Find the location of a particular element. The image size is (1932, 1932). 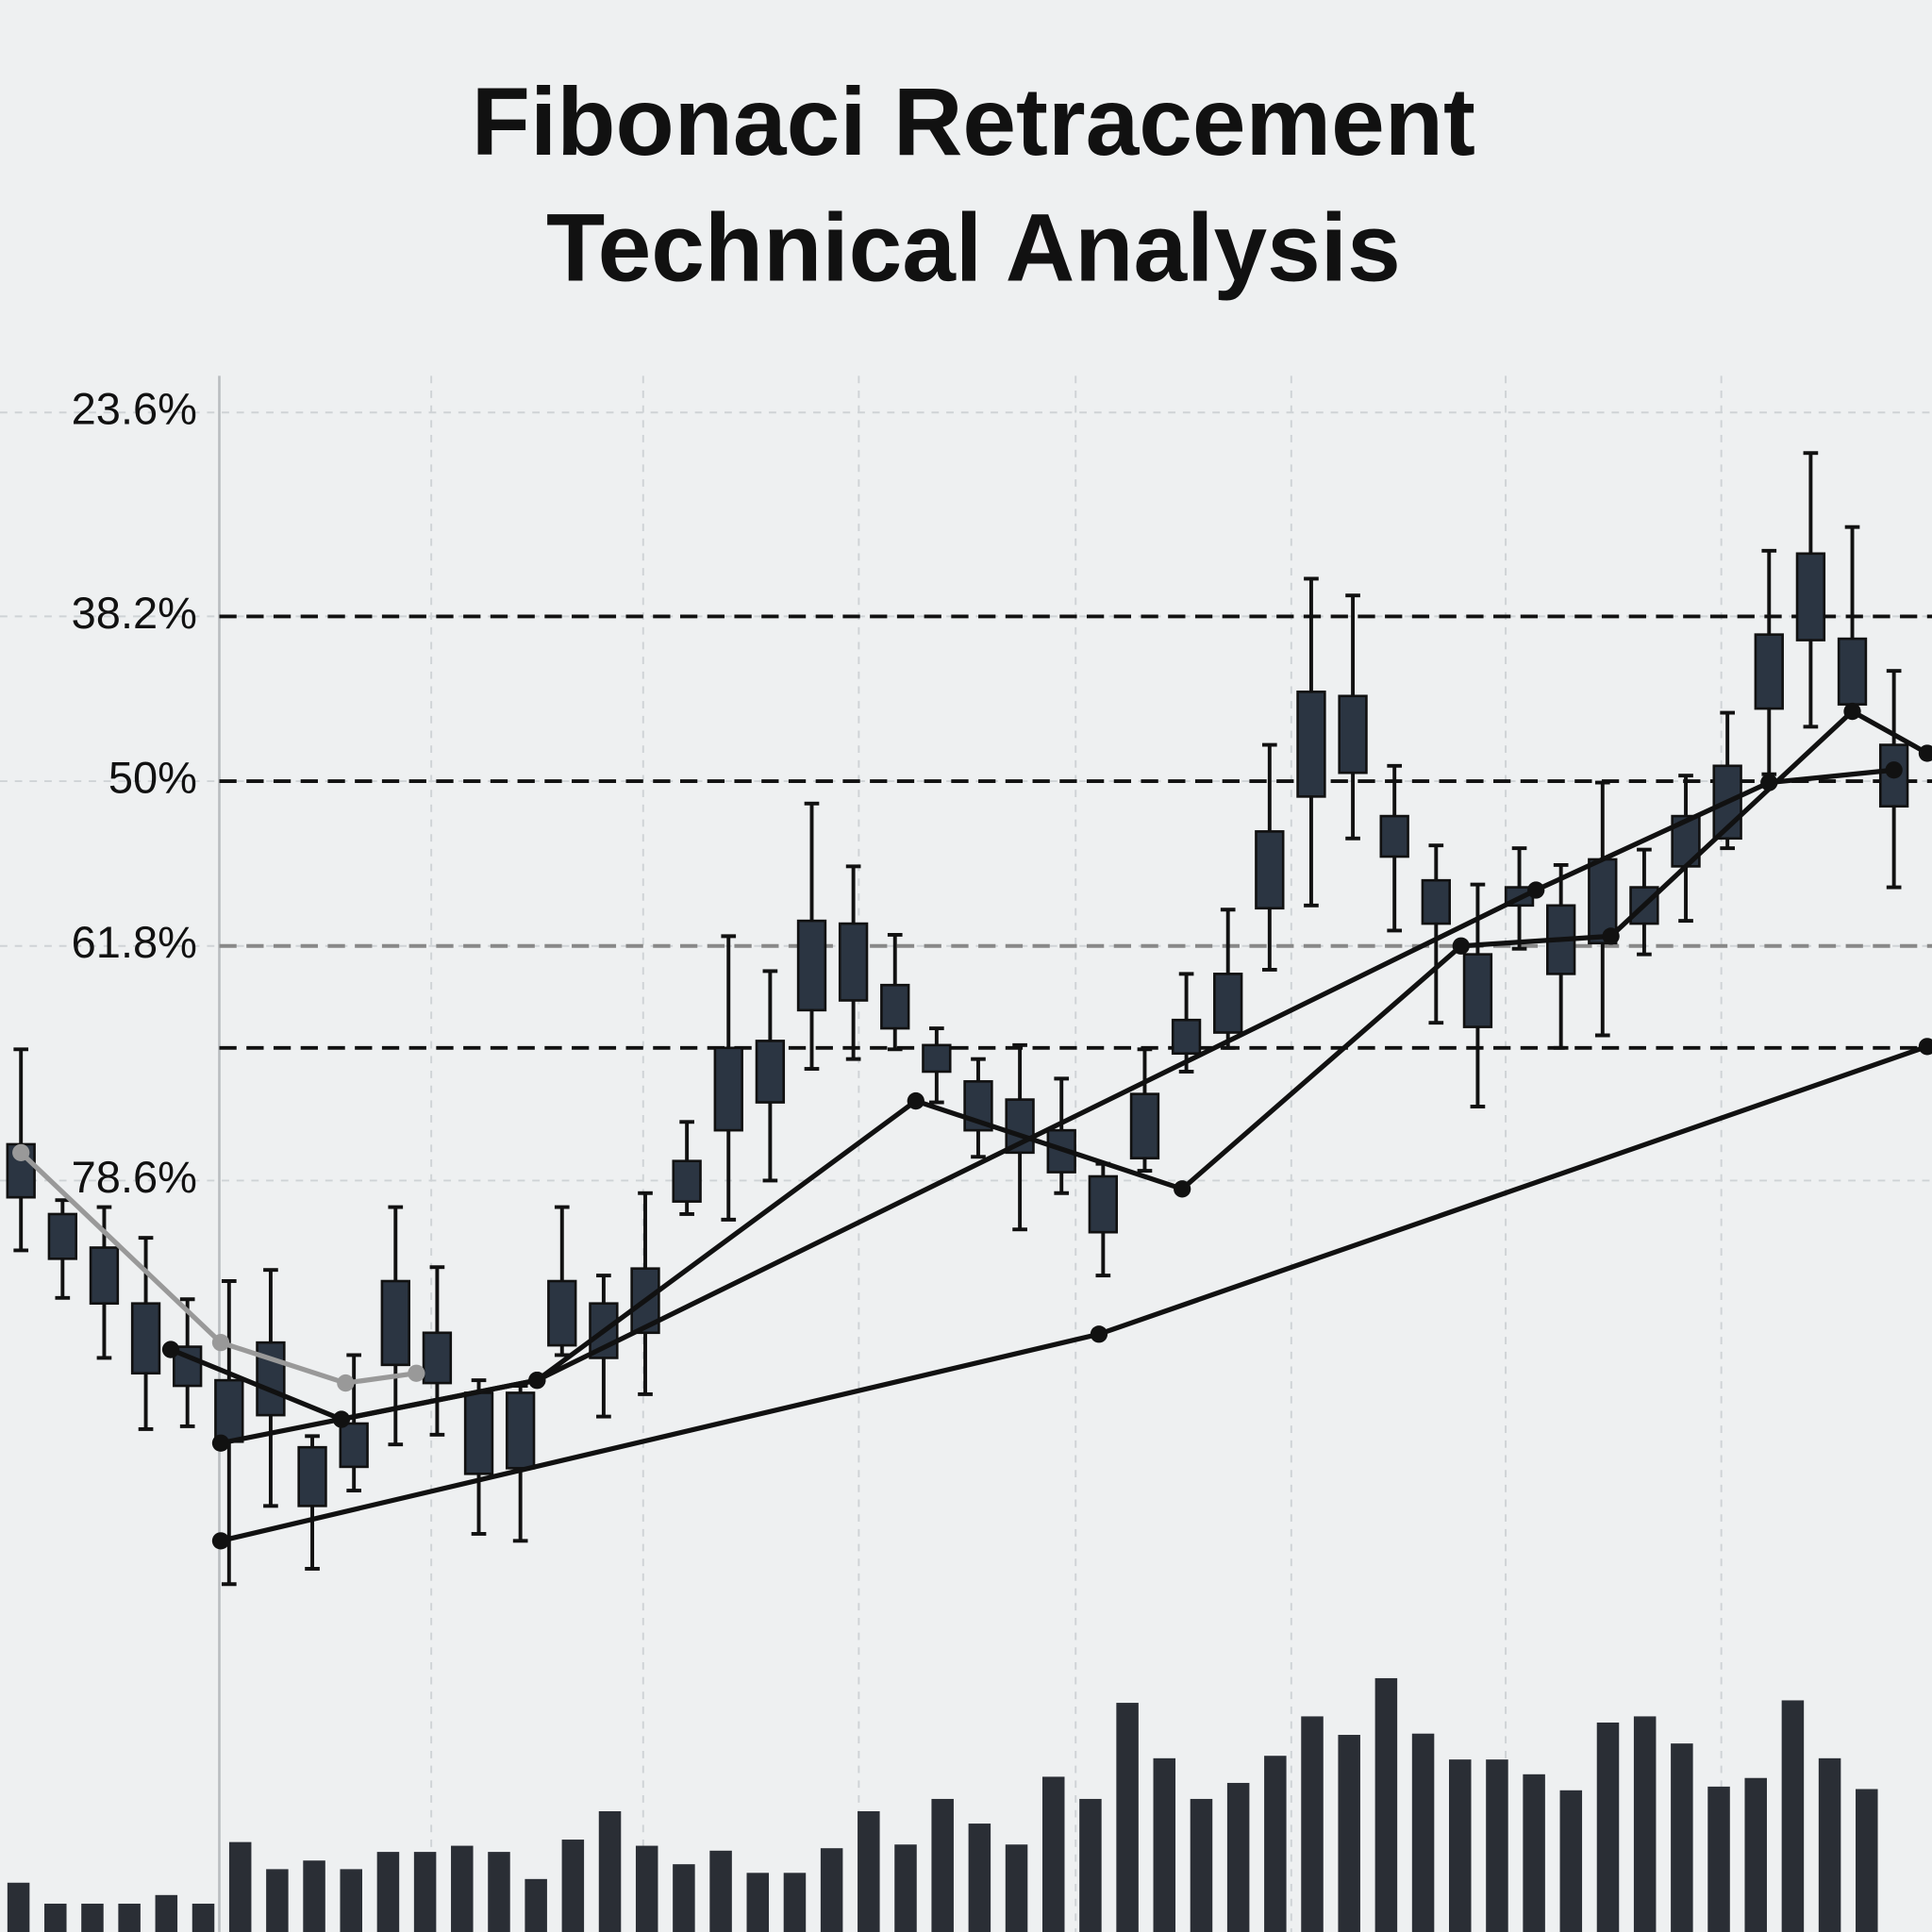

y-tick-label: 50% is located at coordinates (152, 778).